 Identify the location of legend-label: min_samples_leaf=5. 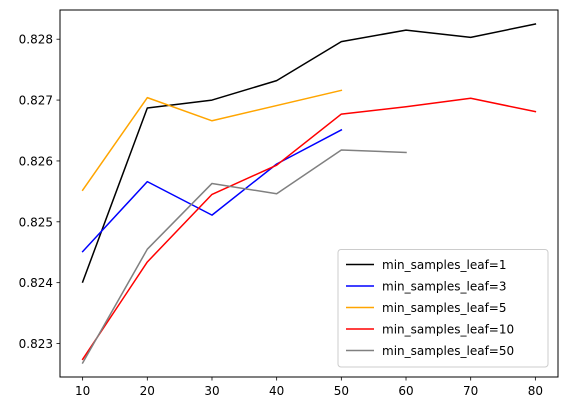
(444, 308).